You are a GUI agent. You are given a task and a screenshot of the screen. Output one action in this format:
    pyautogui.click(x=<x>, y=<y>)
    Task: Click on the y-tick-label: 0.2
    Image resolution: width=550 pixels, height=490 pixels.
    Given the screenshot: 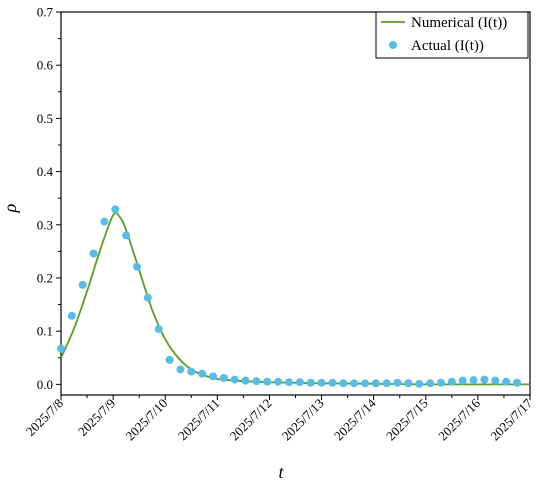 What is the action you would take?
    pyautogui.click(x=45, y=277)
    